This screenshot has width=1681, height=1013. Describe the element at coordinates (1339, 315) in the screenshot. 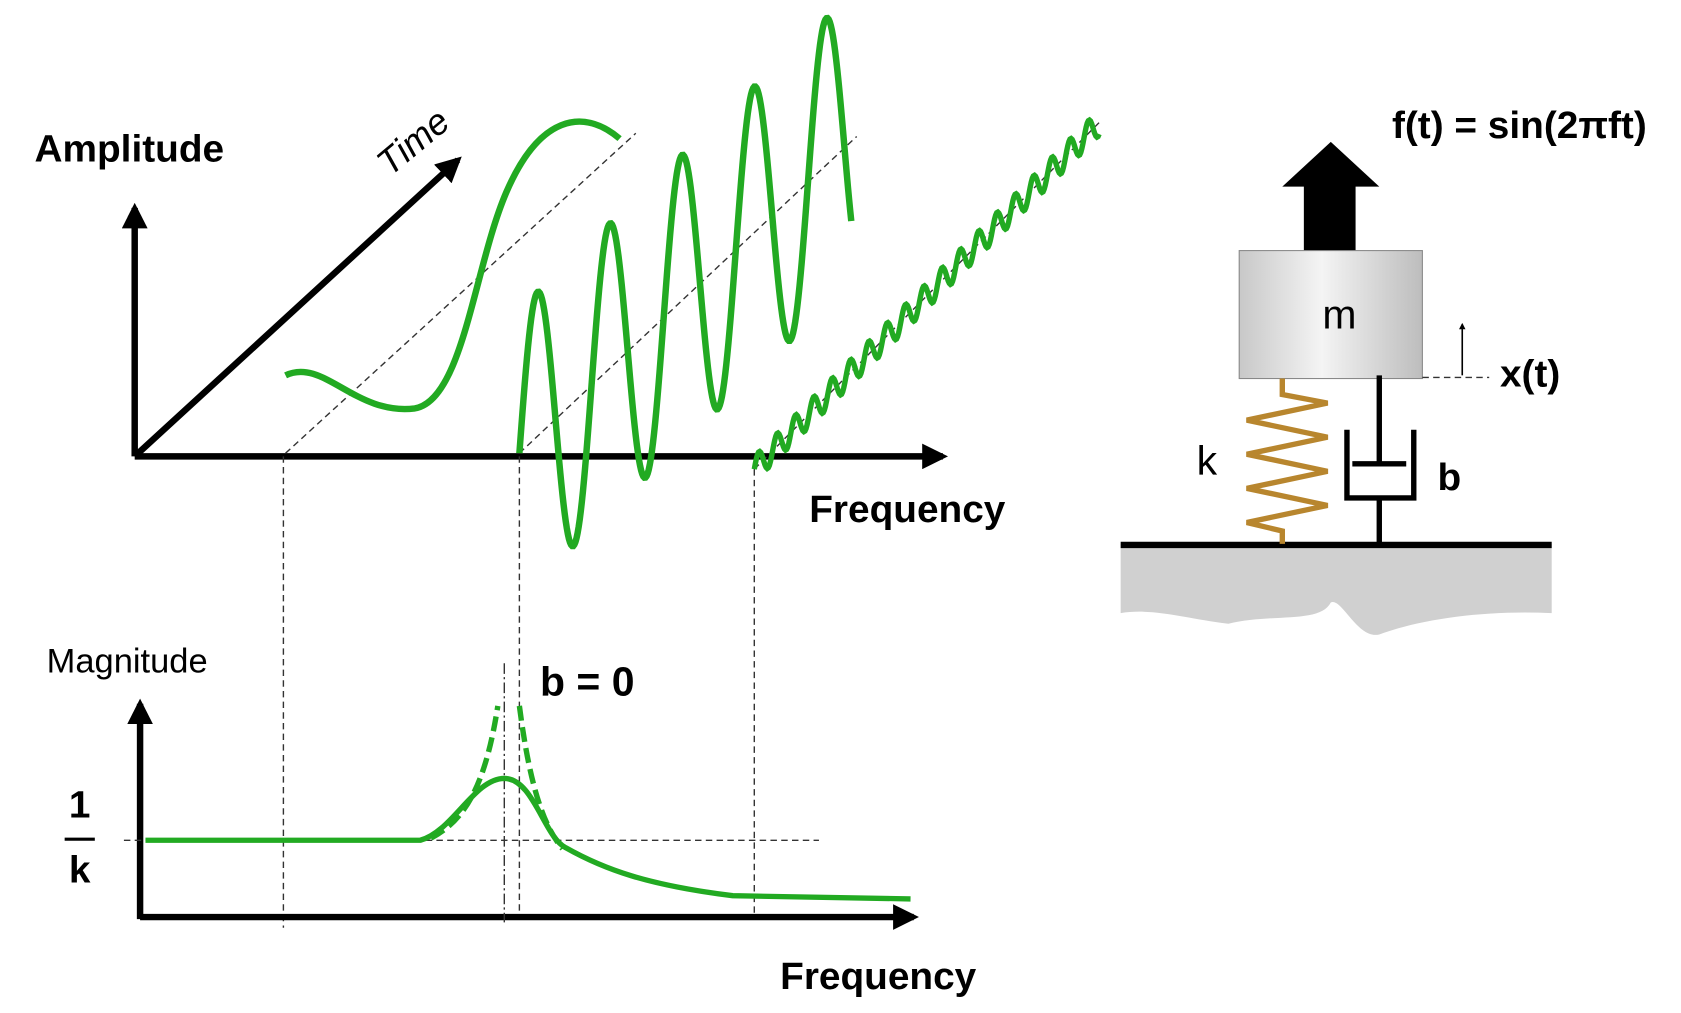

I see `mass-label: m` at that location.